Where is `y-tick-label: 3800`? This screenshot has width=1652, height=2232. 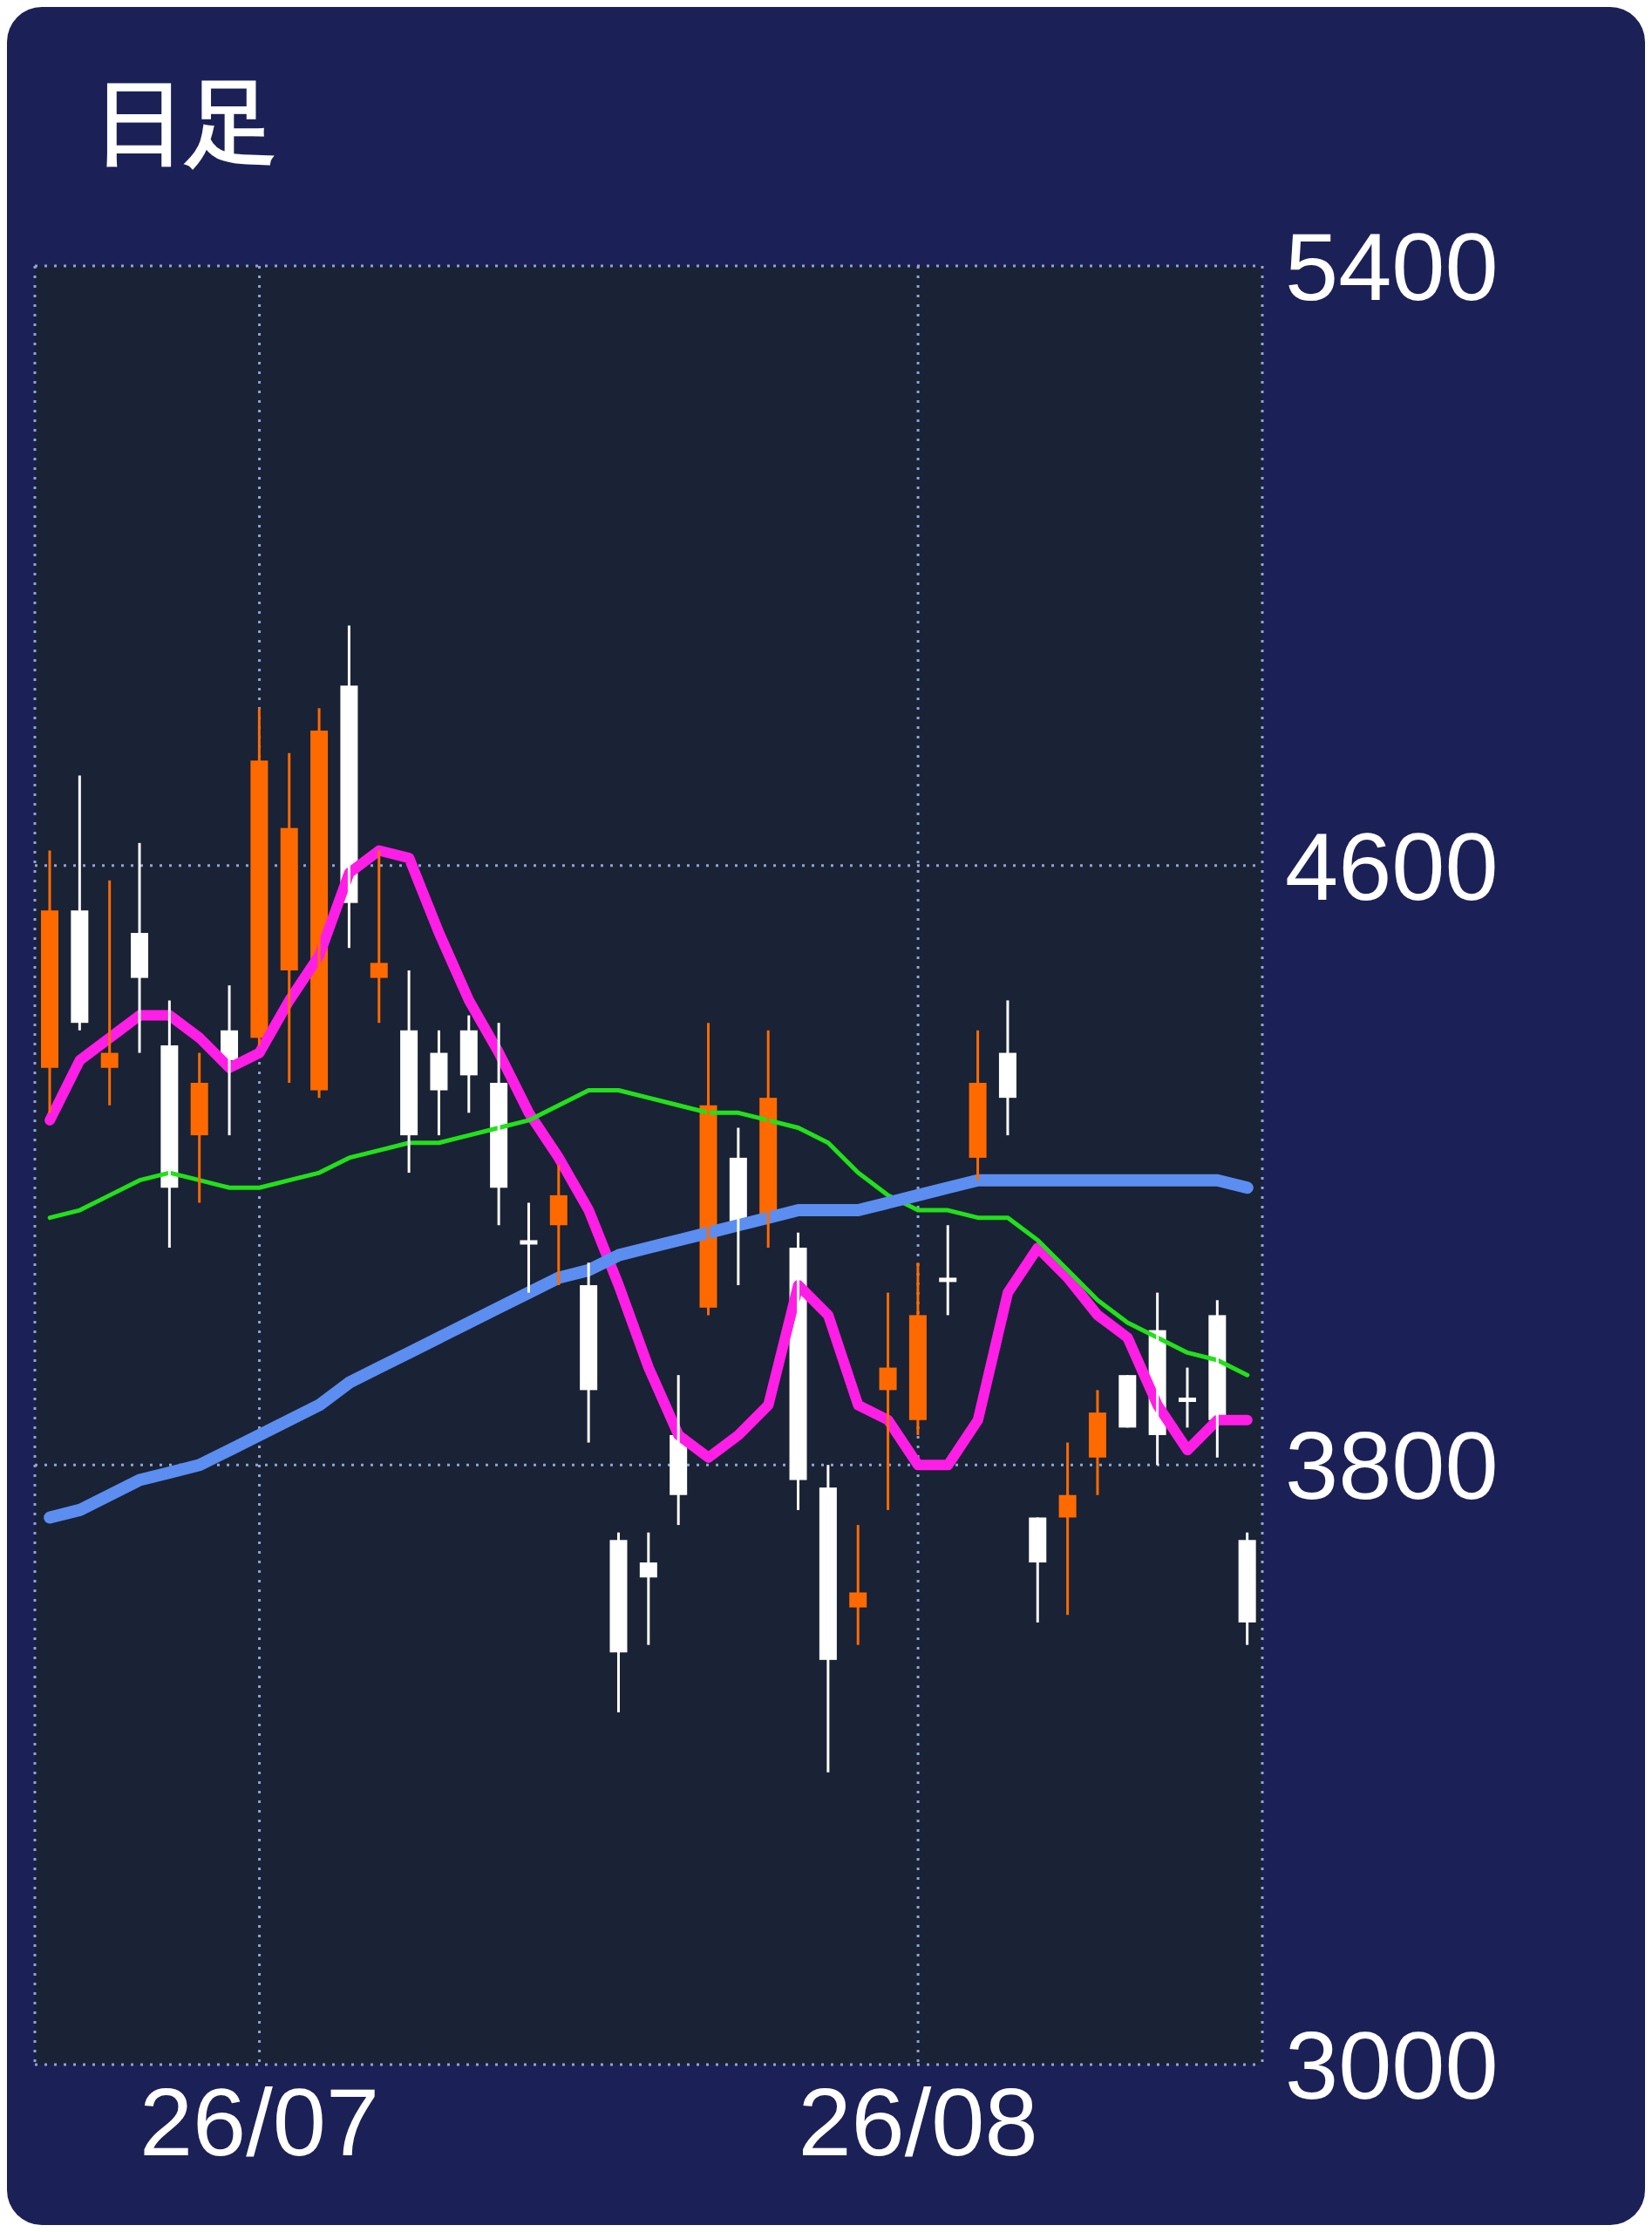
y-tick-label: 3800 is located at coordinates (1392, 1466).